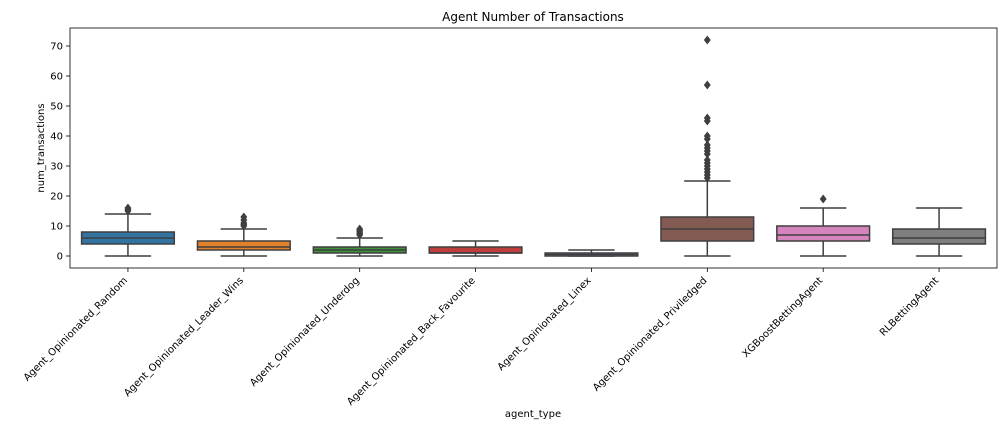 The image size is (1008, 432). I want to click on chart-title: Agent Number of Transactions, so click(533, 17).